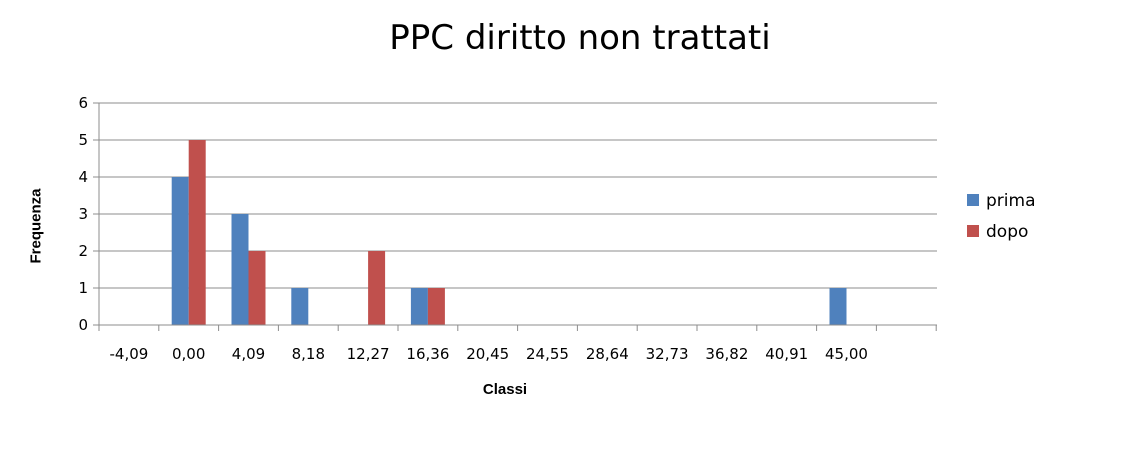 This screenshot has width=1148, height=453. I want to click on legend-label-prima: prima, so click(1010, 201).